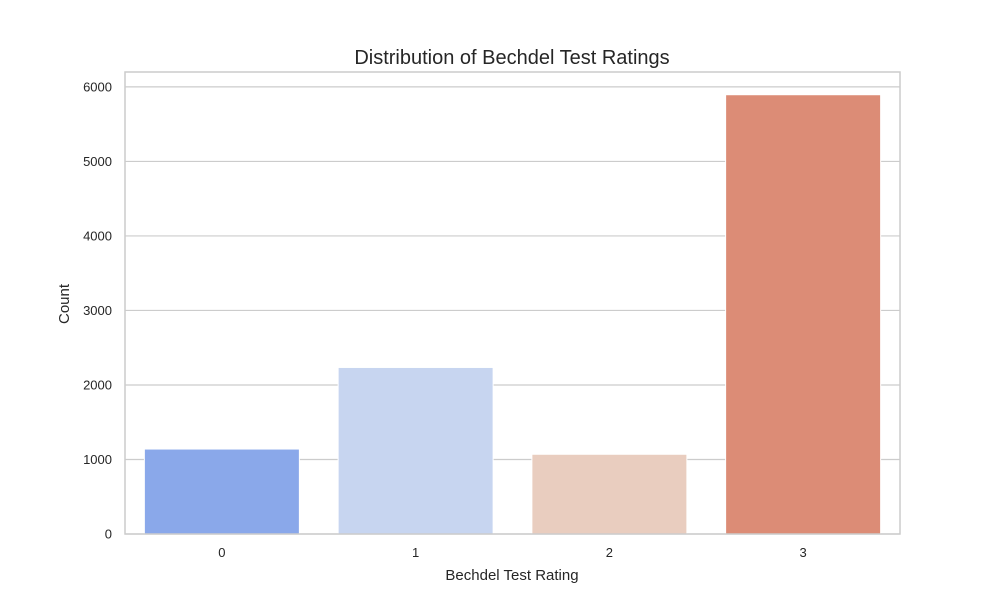  I want to click on y-tick-label: 6000, so click(97, 86).